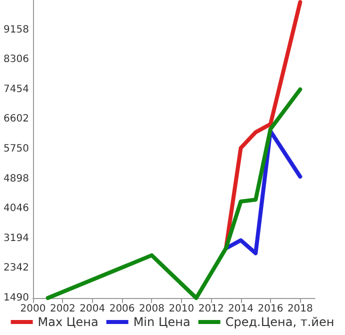 The width and height of the screenshot is (345, 335). Describe the element at coordinates (161, 322) in the screenshot. I see `legend-label: Min Цена` at that location.